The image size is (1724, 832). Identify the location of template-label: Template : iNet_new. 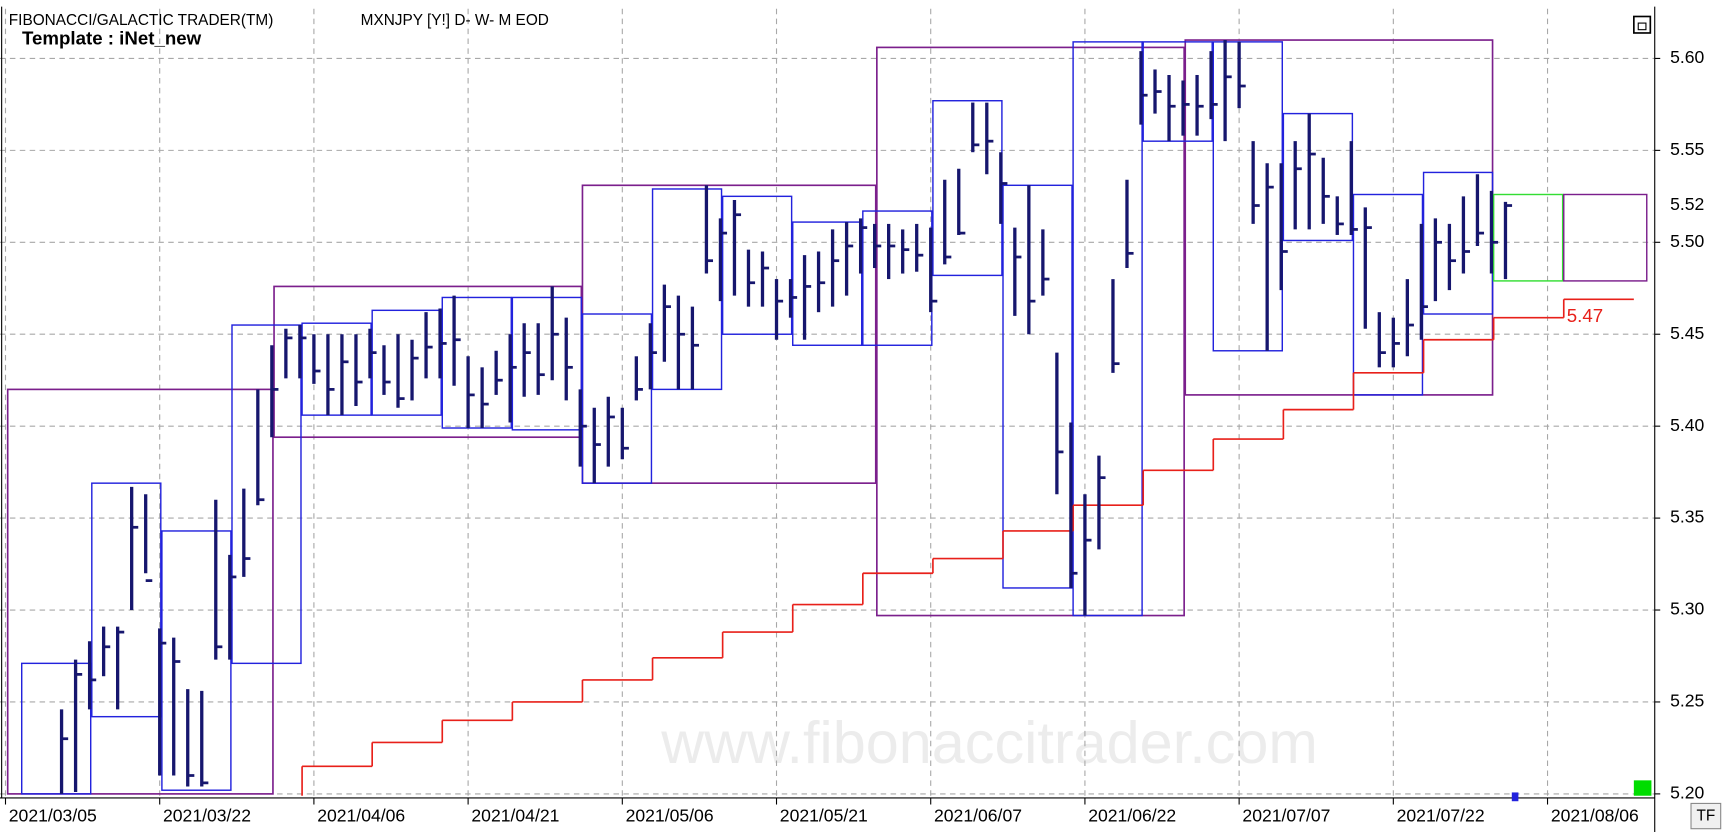
(112, 38).